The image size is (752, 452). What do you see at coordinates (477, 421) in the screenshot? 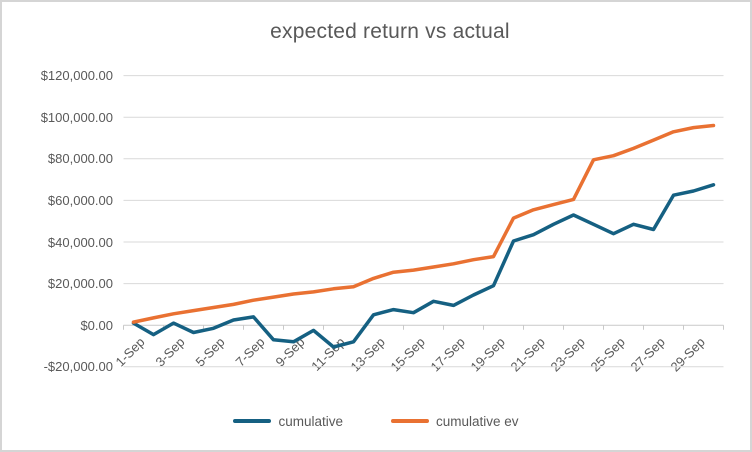
I see `legend-label-cumulative-ev: cumulative ev` at bounding box center [477, 421].